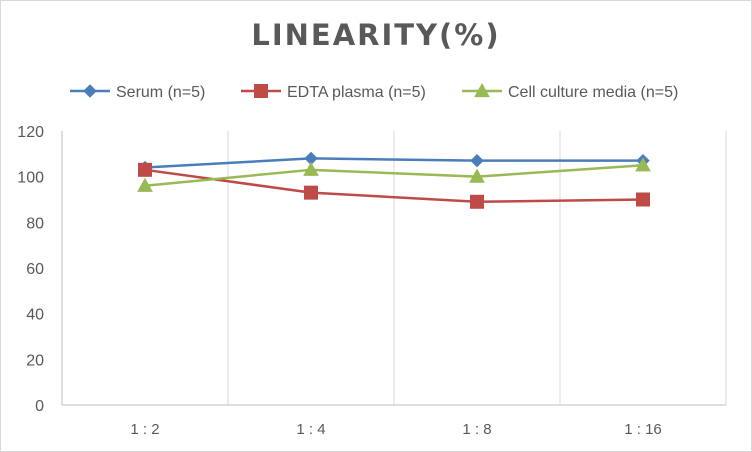 This screenshot has height=452, width=752. I want to click on y-tick-labels: 0 20 40 60 80 100 120, so click(30, 269).